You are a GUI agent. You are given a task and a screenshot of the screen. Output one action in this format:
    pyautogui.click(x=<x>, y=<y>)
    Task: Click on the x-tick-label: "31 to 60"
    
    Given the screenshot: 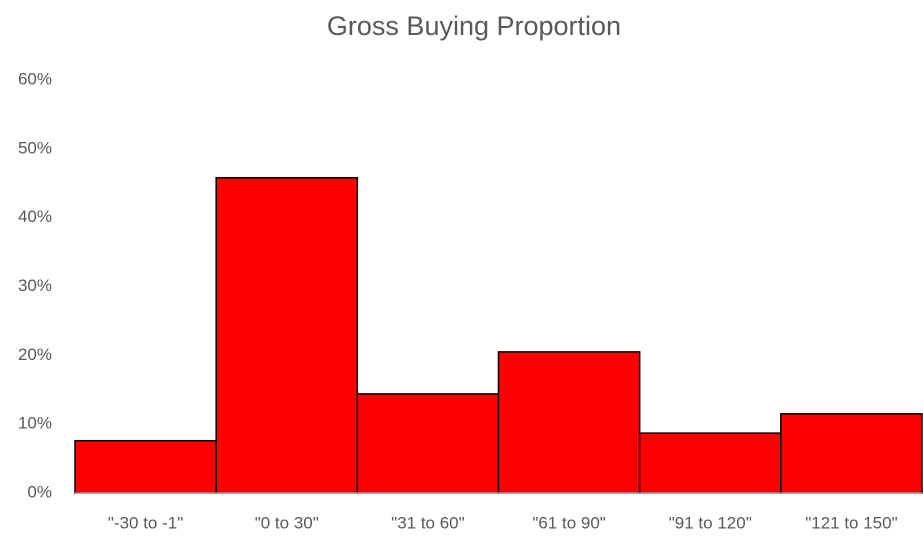 What is the action you would take?
    pyautogui.click(x=428, y=522)
    